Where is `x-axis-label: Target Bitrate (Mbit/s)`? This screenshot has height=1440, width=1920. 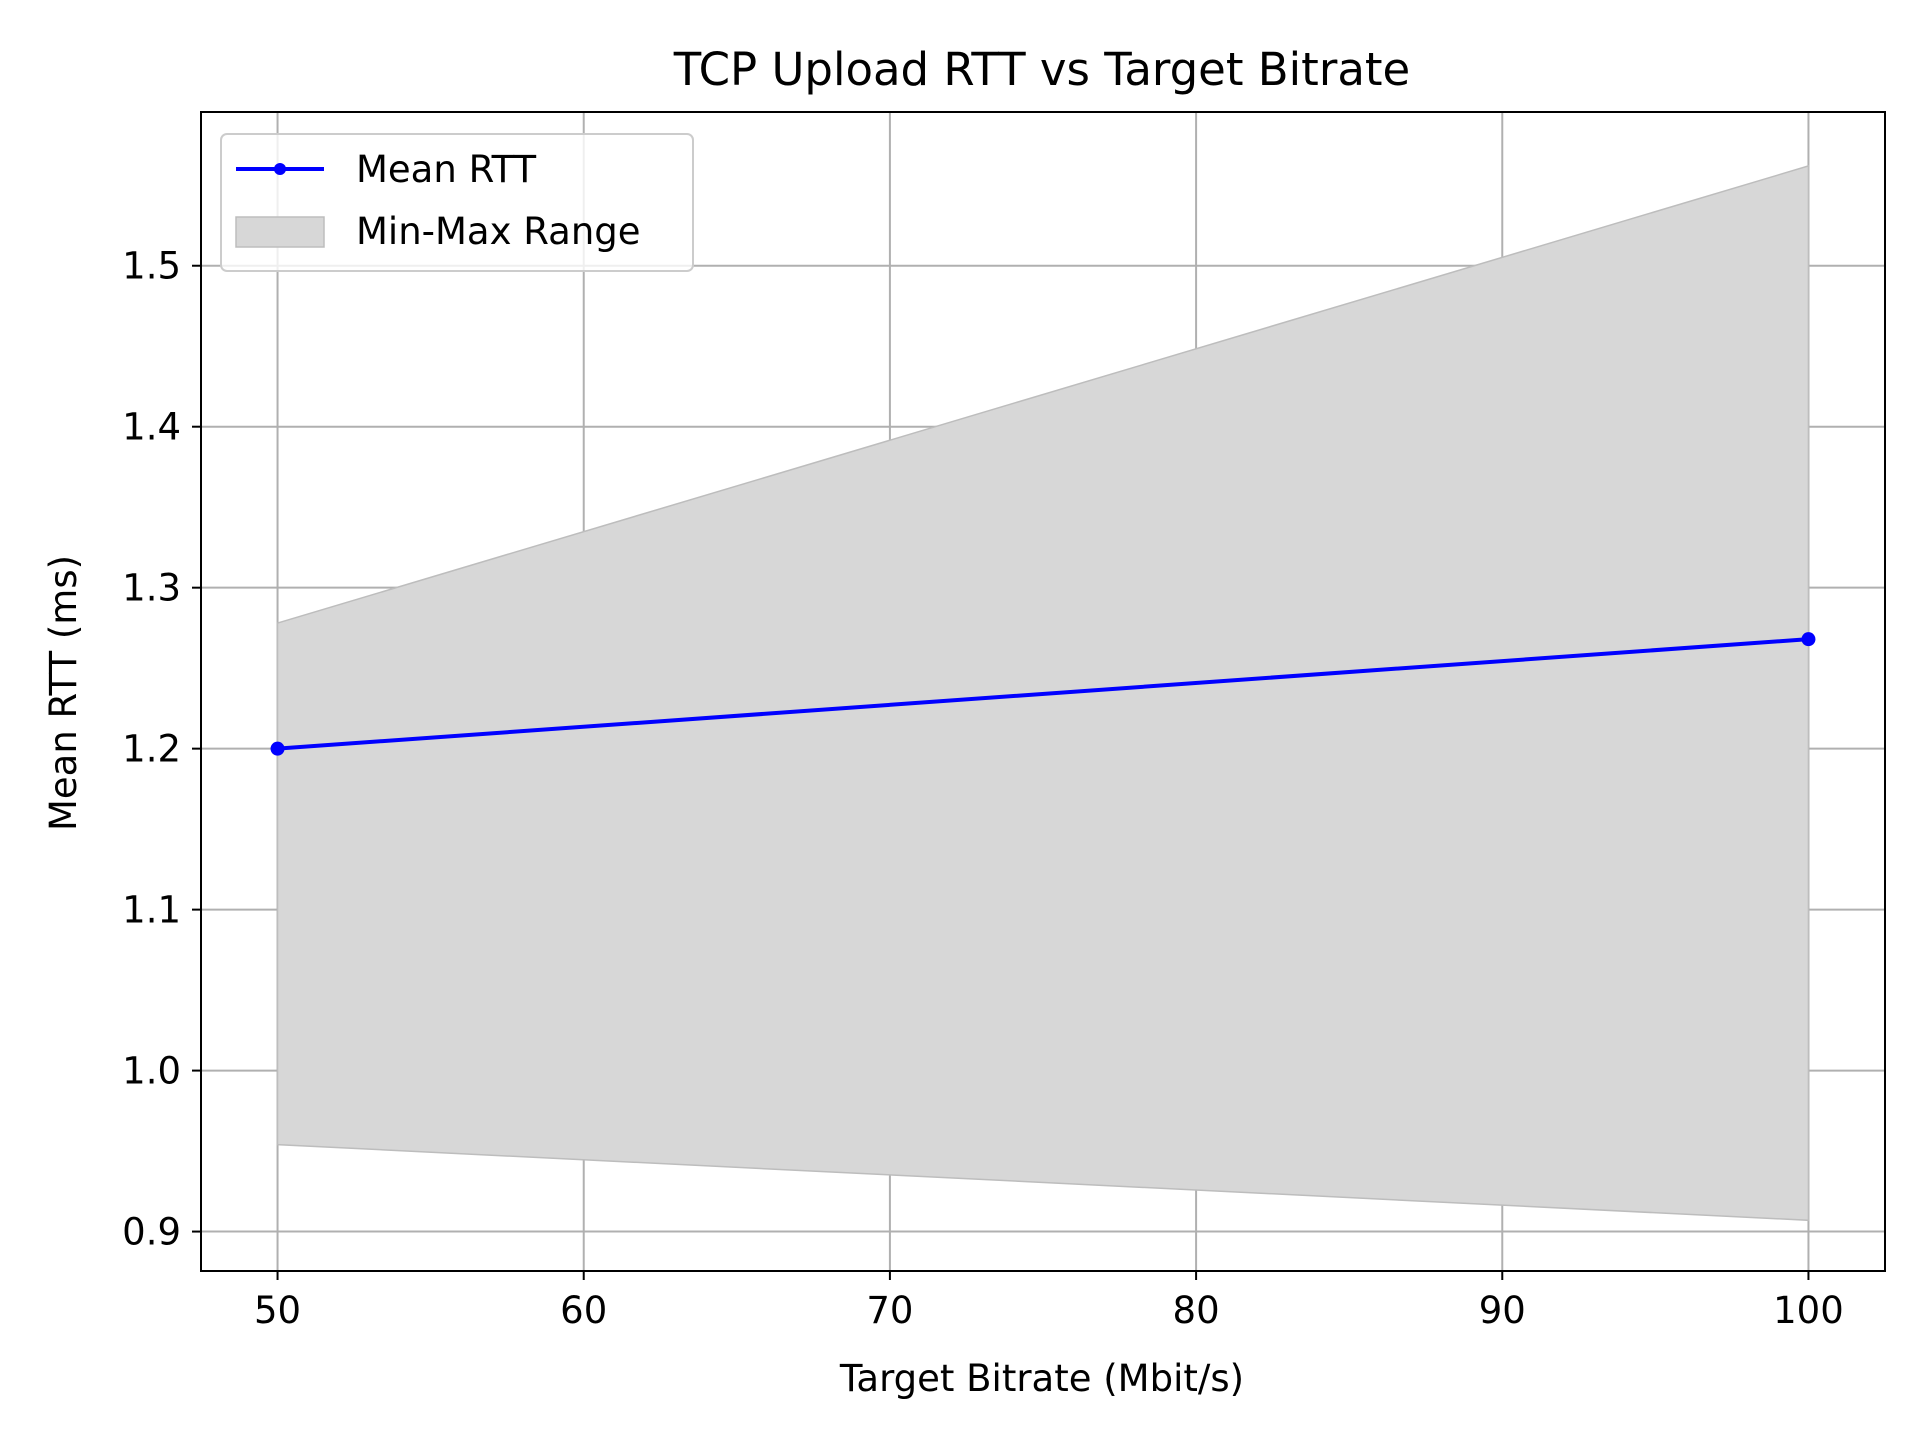 x-axis-label: Target Bitrate (Mbit/s) is located at coordinates (1041, 1378).